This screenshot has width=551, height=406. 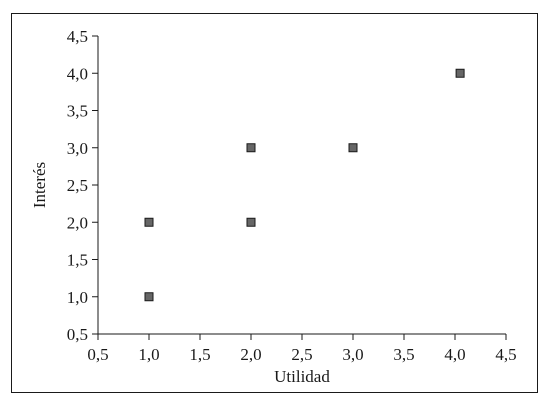 What do you see at coordinates (39, 185) in the screenshot?
I see `y-axis-title: Interés` at bounding box center [39, 185].